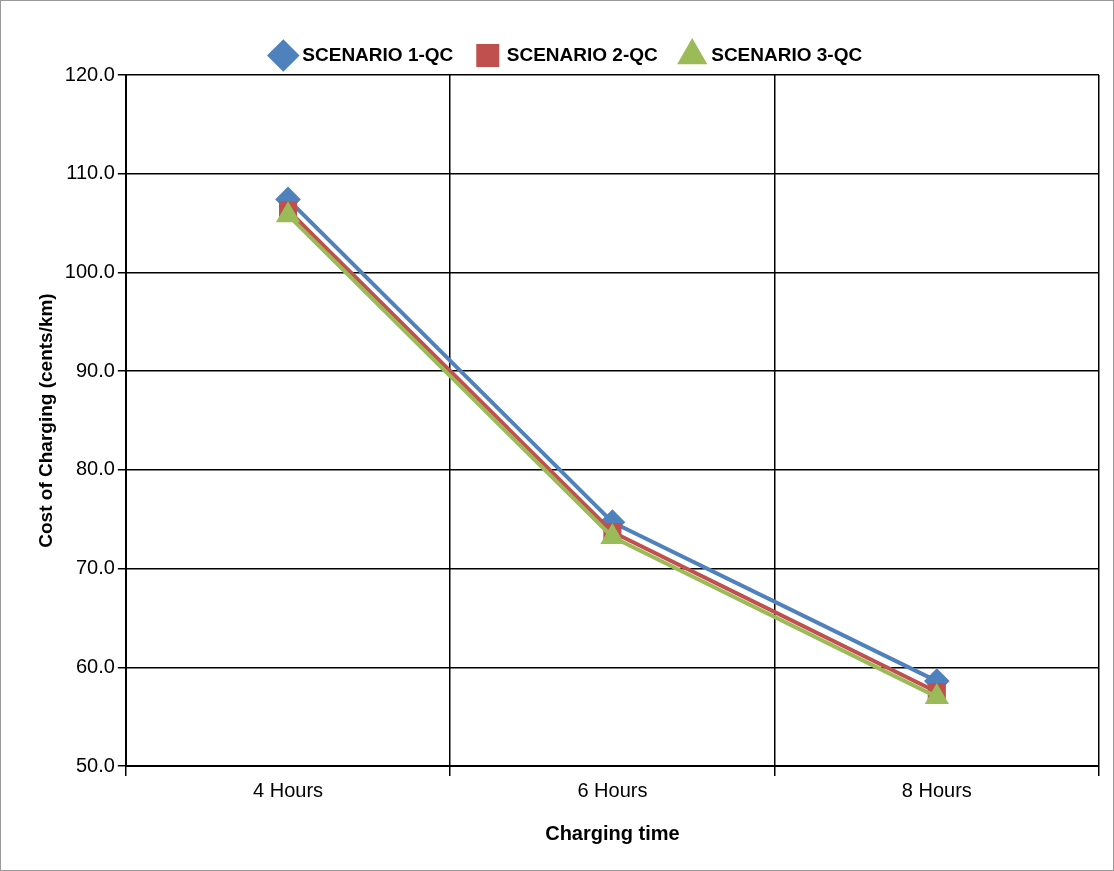 The height and width of the screenshot is (871, 1114). I want to click on y-tick-label: 50.0, so click(95, 764).